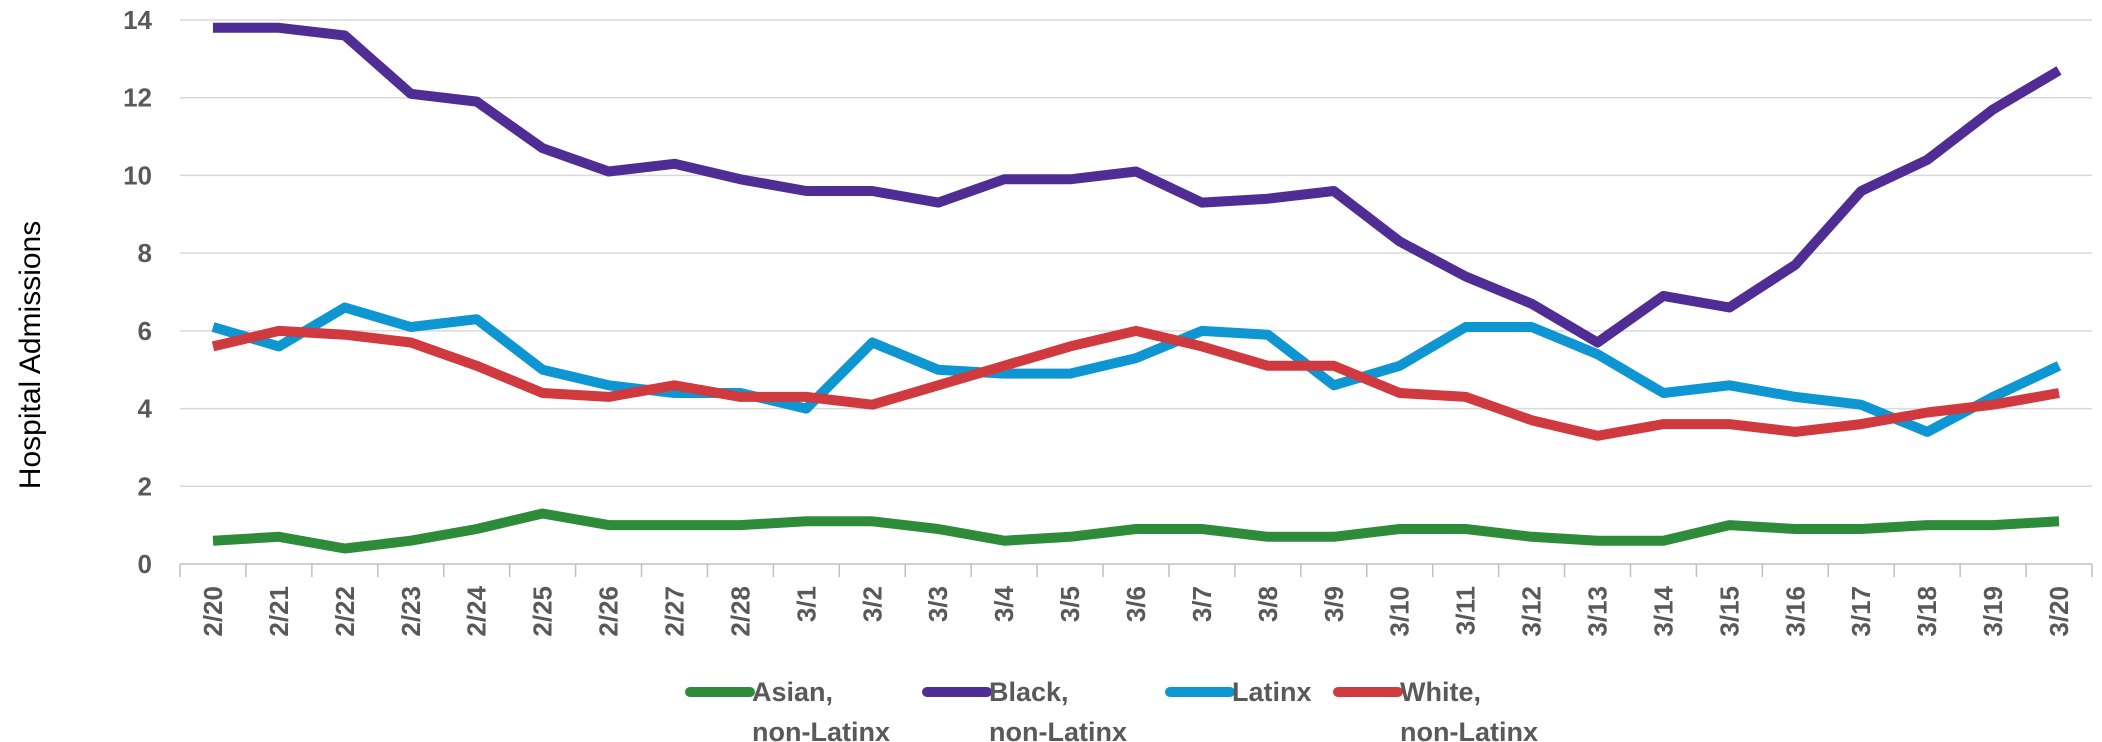 Image resolution: width=2102 pixels, height=742 pixels. What do you see at coordinates (1598, 611) in the screenshot?
I see `x-tick-label: 3/13` at bounding box center [1598, 611].